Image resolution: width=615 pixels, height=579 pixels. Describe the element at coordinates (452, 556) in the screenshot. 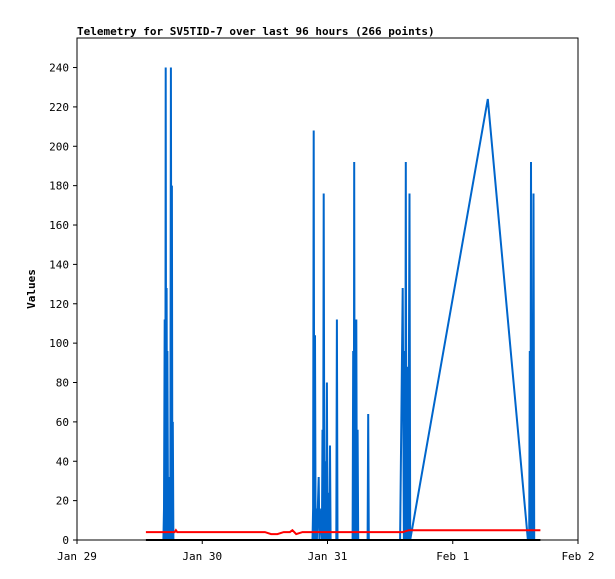

I see `x-tick-label: Feb 1` at that location.